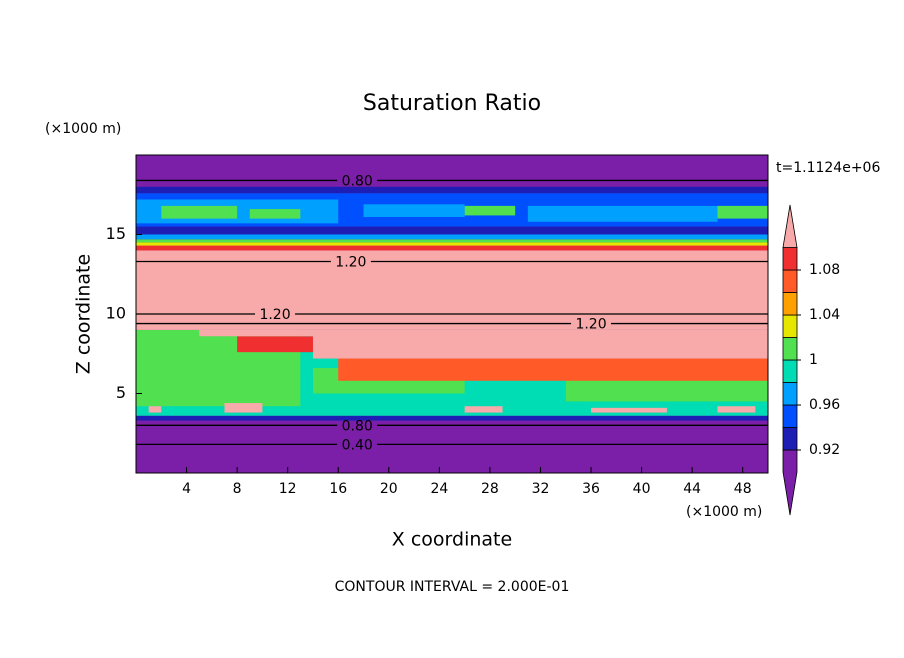 The image size is (904, 658). Describe the element at coordinates (452, 540) in the screenshot. I see `x-axis-label: X coordinate` at that location.